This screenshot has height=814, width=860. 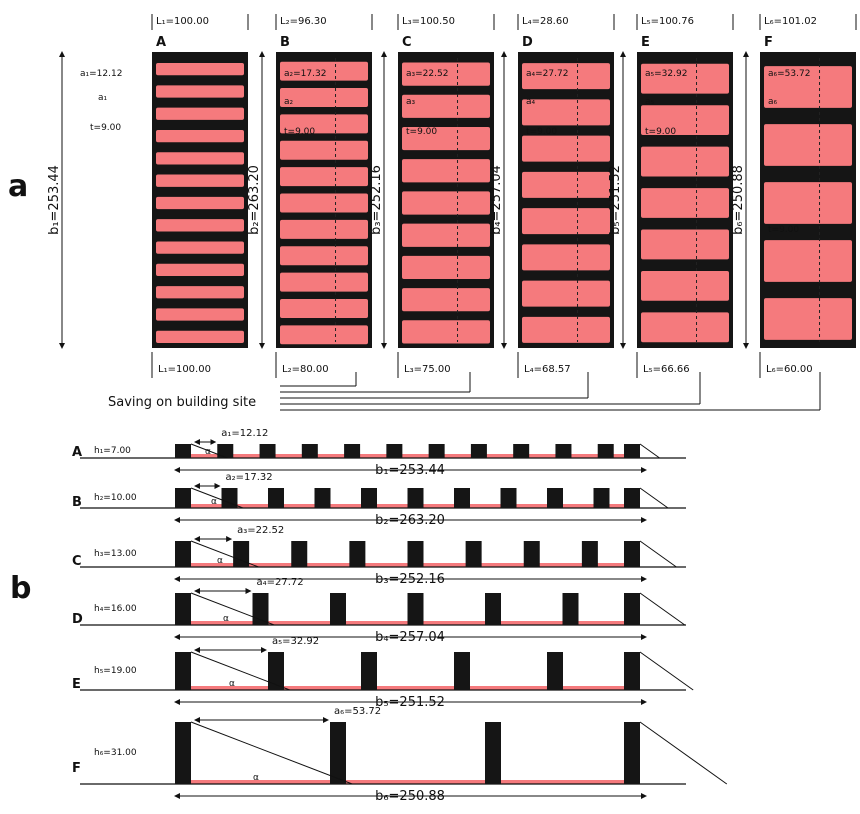 I want to click on height-label: h₄=16.00, so click(x=115, y=609).